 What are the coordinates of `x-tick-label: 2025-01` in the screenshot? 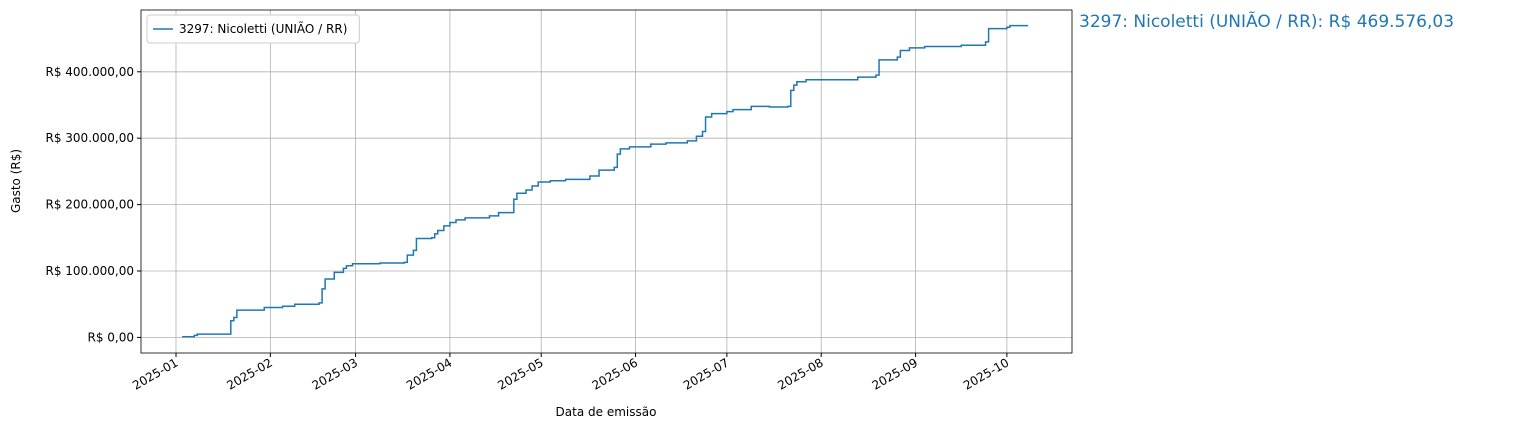 It's located at (155, 373).